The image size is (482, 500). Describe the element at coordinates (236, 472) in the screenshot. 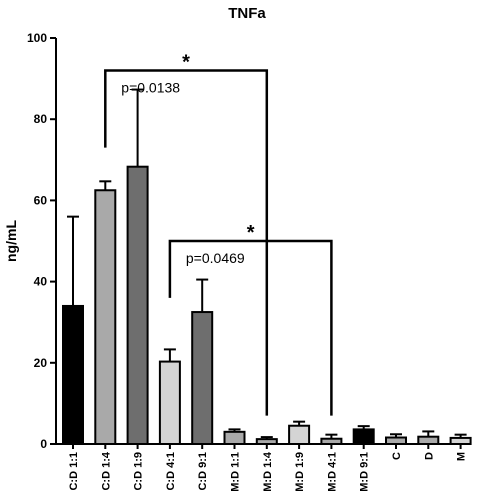

I see `x-tick-label-5: M:D 1:1` at that location.